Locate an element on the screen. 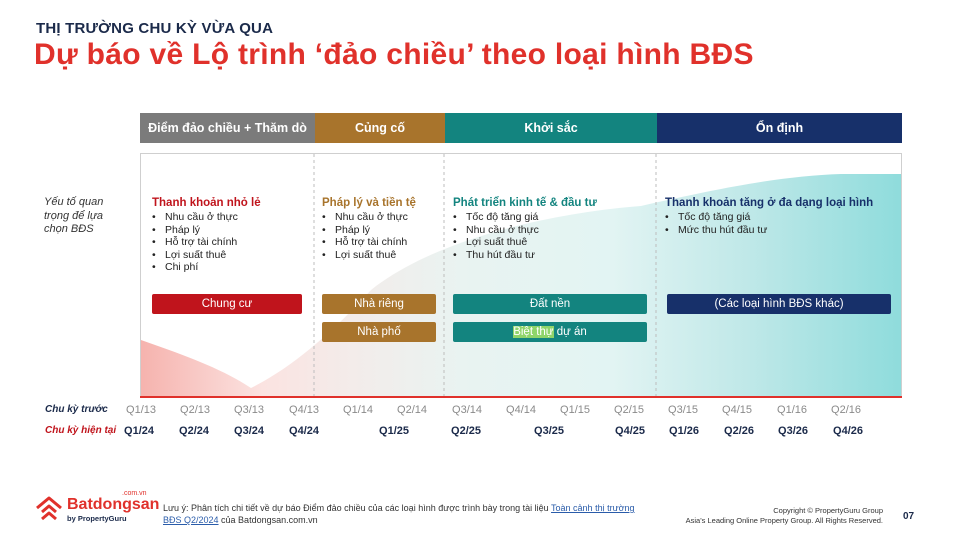 Image resolution: width=954 pixels, height=535 pixels. prev-cycle-tick: Q4/13 is located at coordinates (304, 410).